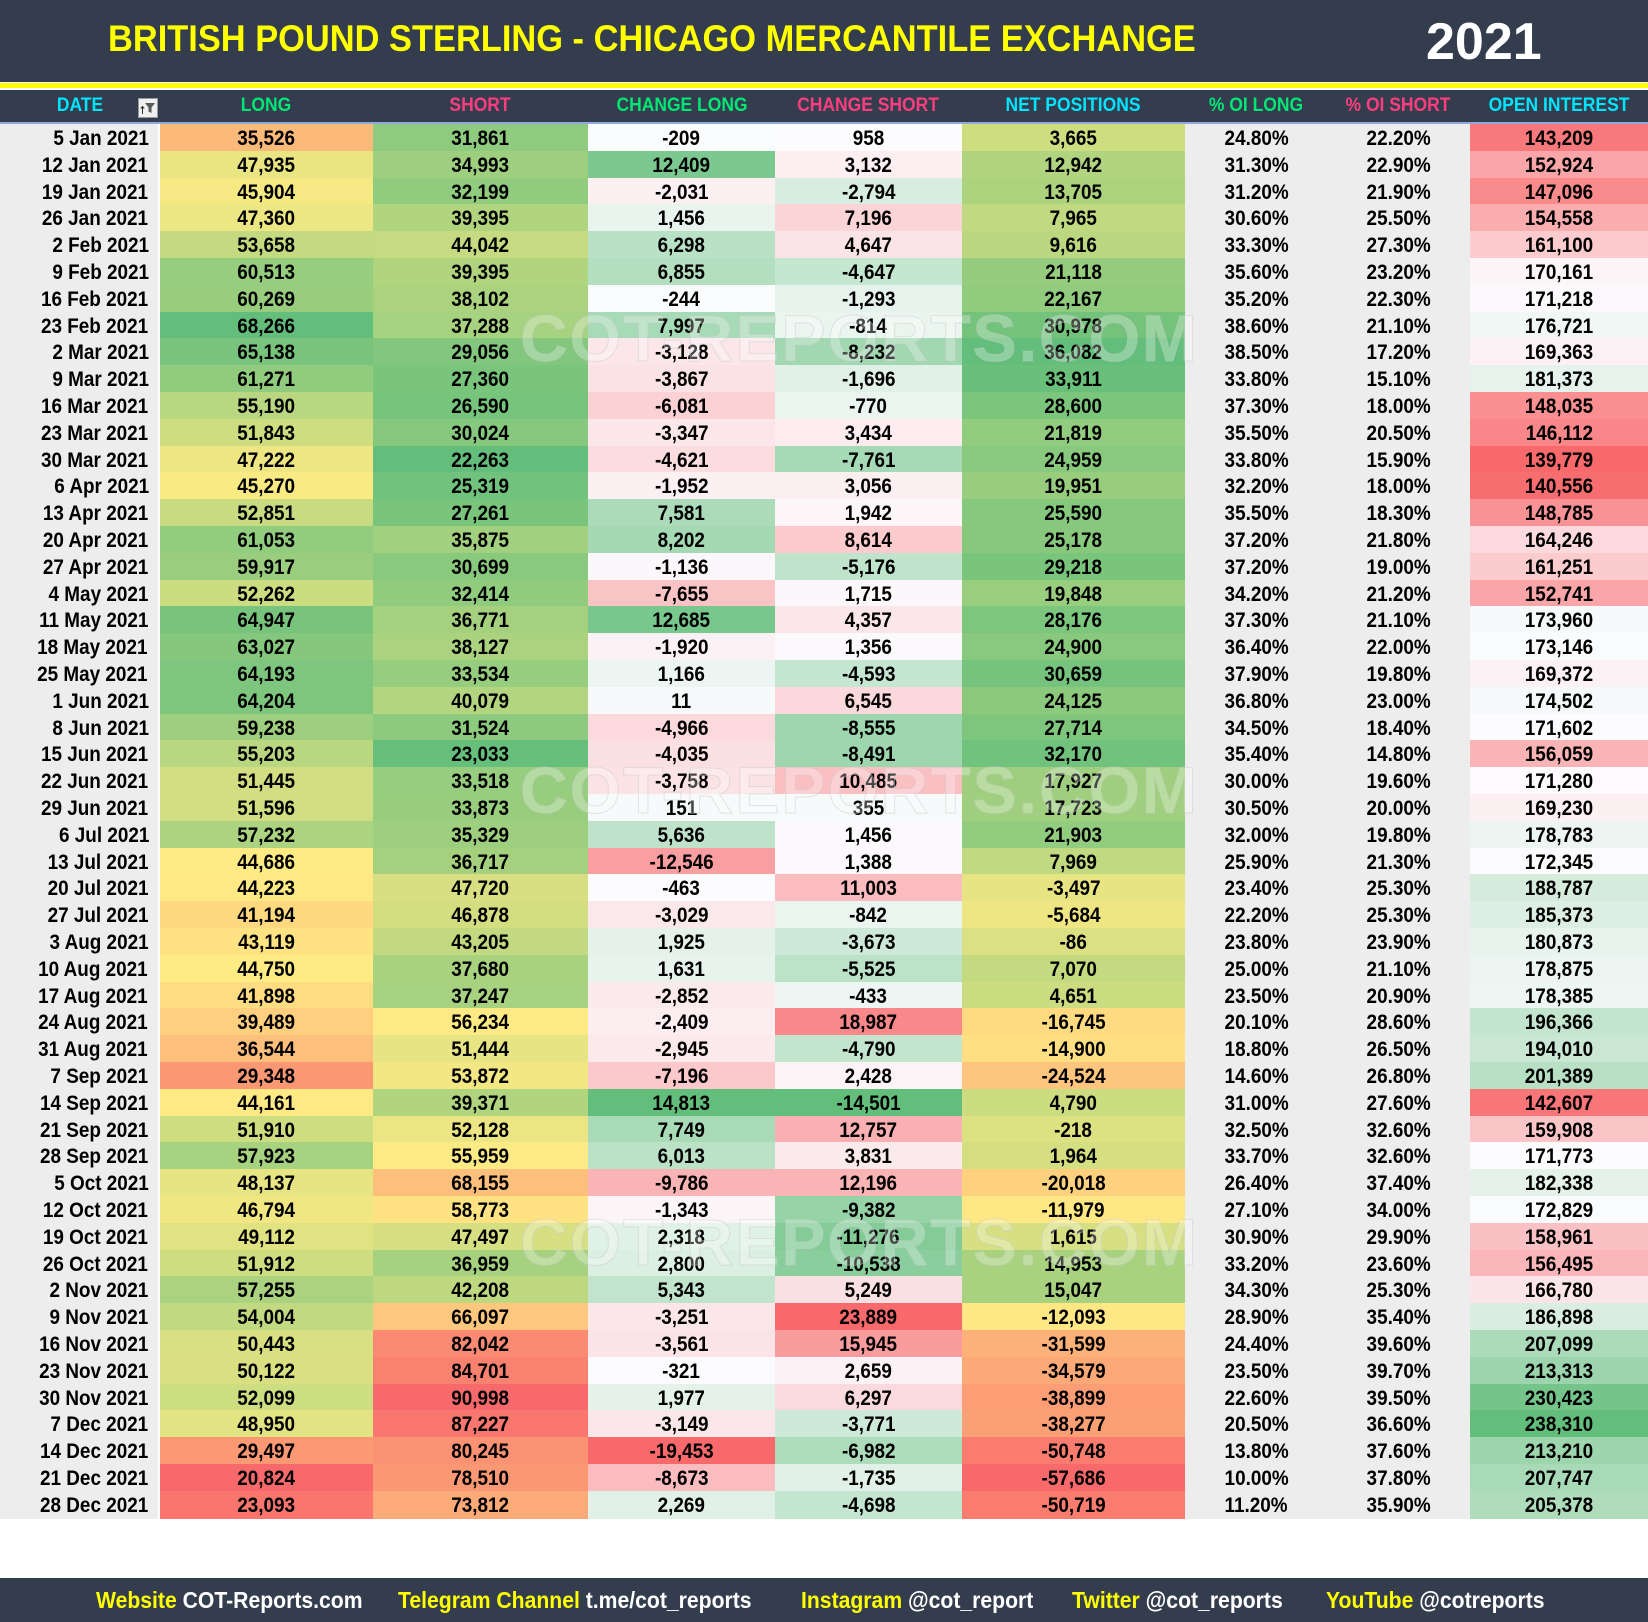  I want to click on cell-value: 37,247, so click(480, 996).